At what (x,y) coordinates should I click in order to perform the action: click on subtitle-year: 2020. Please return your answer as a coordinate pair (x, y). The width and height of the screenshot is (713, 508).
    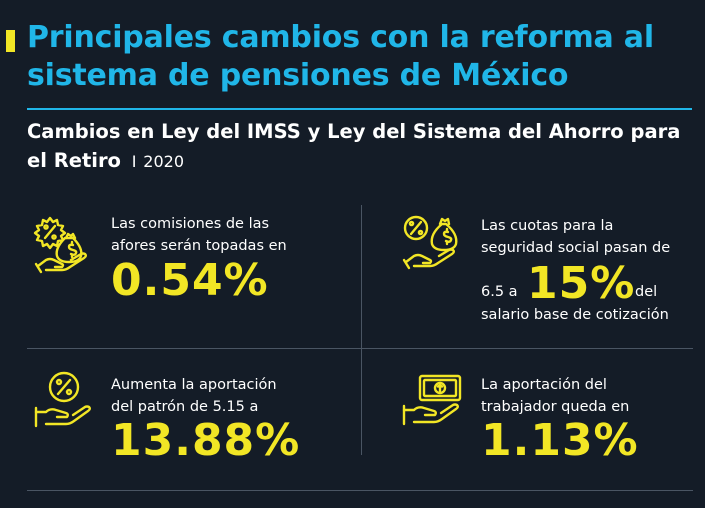
    Looking at the image, I should click on (163, 161).